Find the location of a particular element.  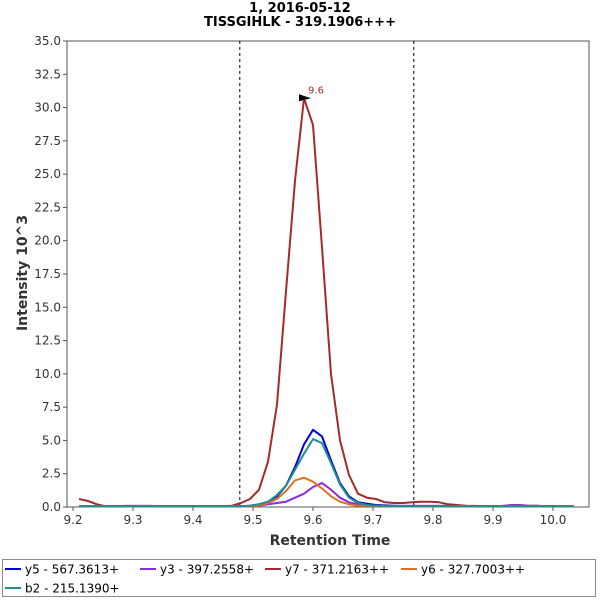

chart-title: 1, 2016-05-12 is located at coordinates (300, 8).